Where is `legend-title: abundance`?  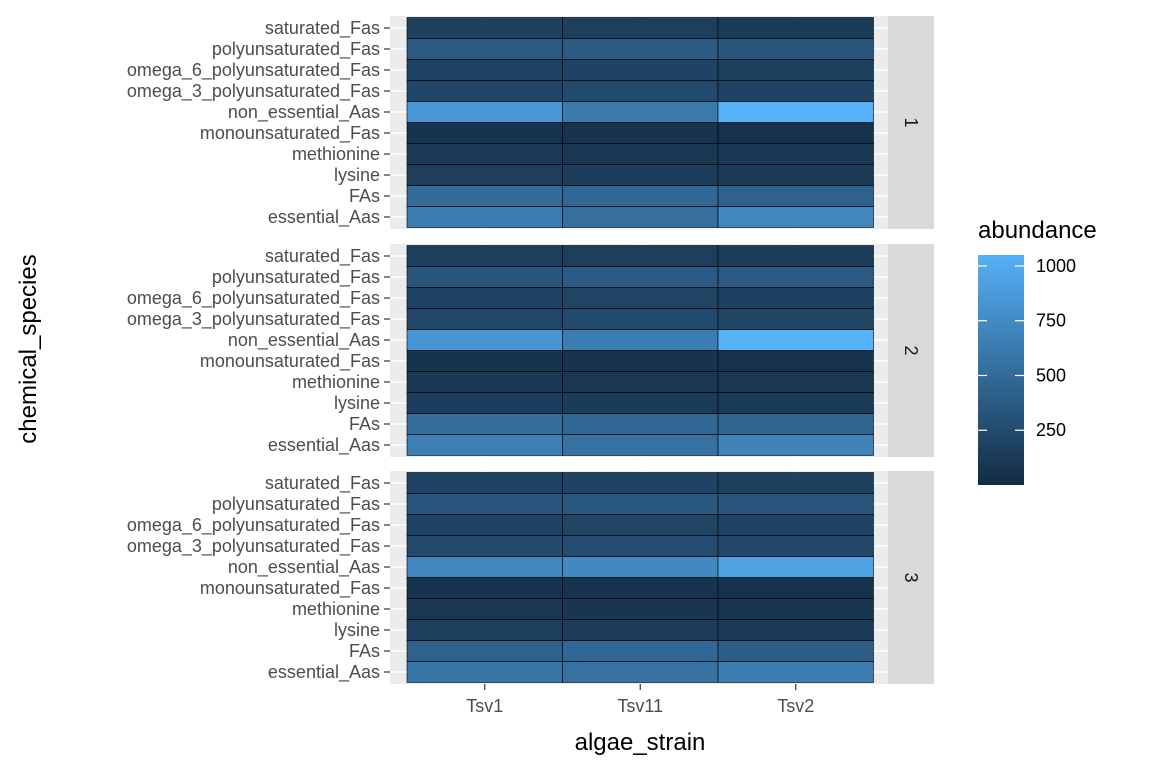 legend-title: abundance is located at coordinates (1037, 230).